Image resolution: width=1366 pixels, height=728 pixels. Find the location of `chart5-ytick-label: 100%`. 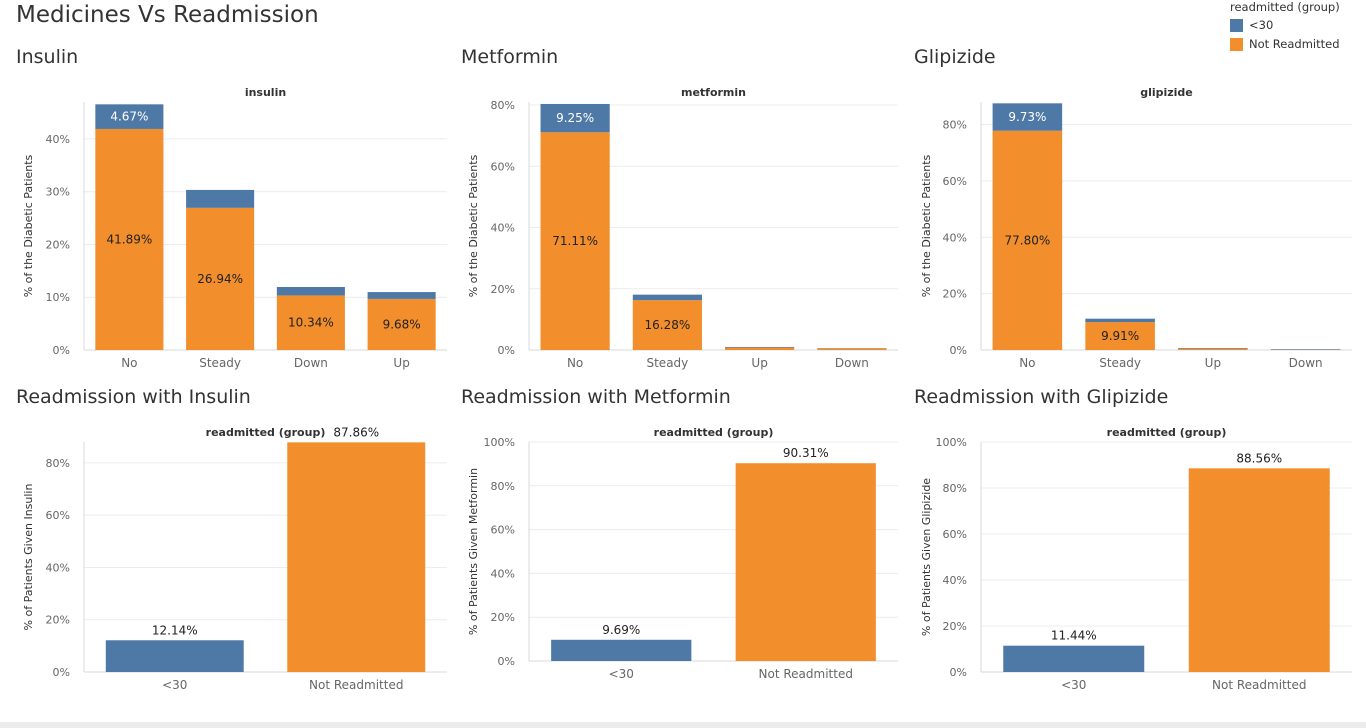

chart5-ytick-label: 100% is located at coordinates (499, 442).